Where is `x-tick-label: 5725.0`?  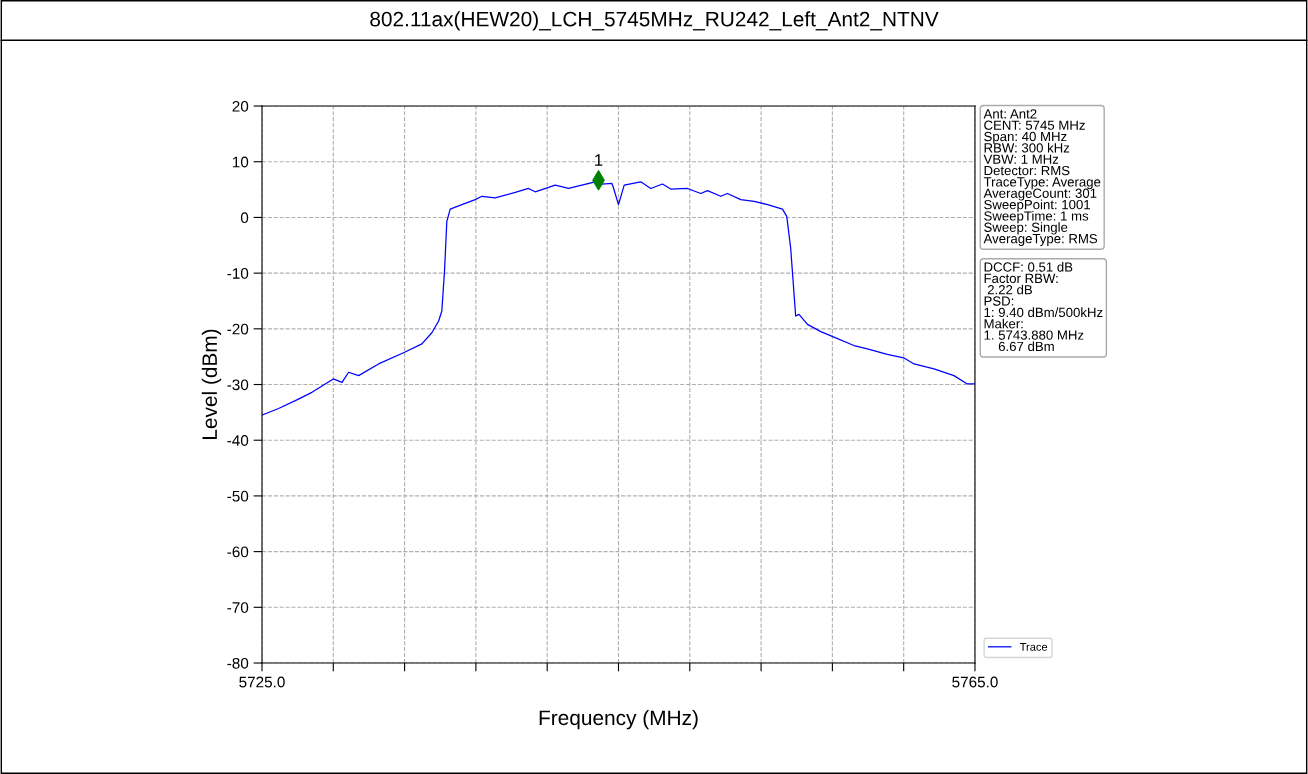
x-tick-label: 5725.0 is located at coordinates (262, 682).